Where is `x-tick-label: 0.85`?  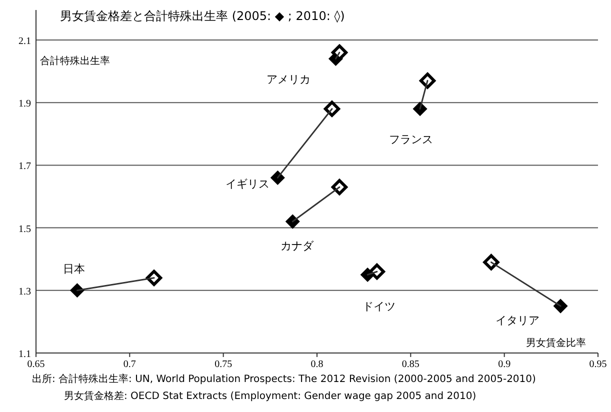
x-tick-label: 0.85 is located at coordinates (411, 364).